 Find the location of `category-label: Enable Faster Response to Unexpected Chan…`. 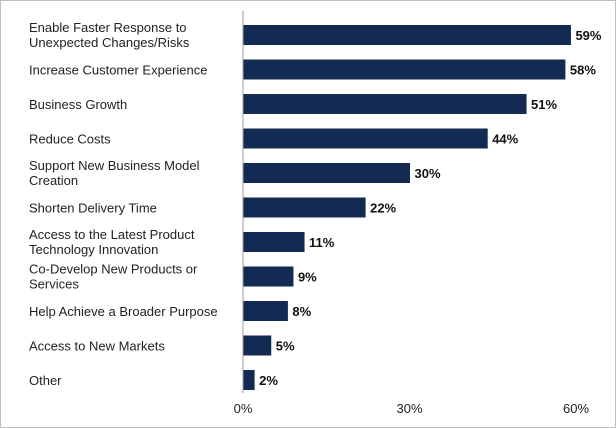

category-label: Enable Faster Response to Unexpected Chan… is located at coordinates (109, 35).